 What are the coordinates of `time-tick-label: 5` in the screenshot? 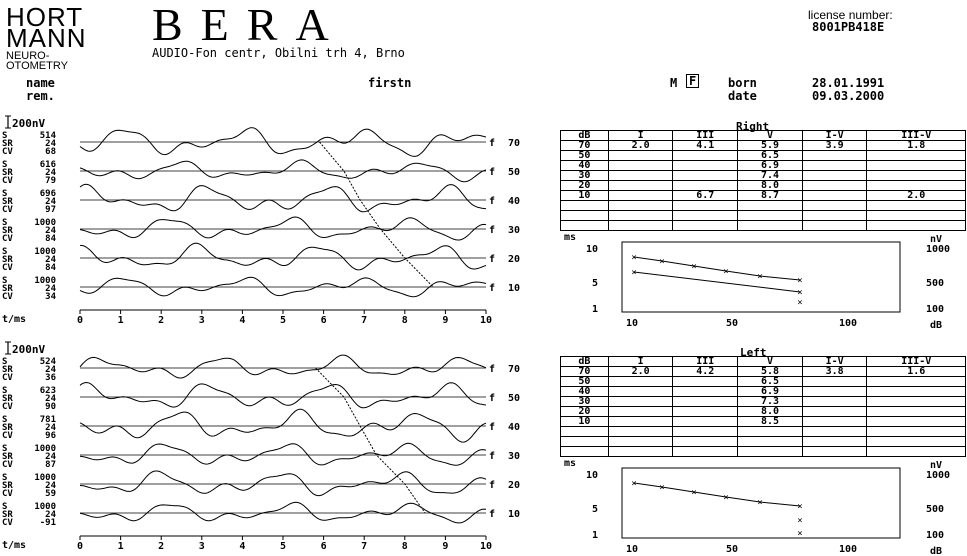 It's located at (283, 320).